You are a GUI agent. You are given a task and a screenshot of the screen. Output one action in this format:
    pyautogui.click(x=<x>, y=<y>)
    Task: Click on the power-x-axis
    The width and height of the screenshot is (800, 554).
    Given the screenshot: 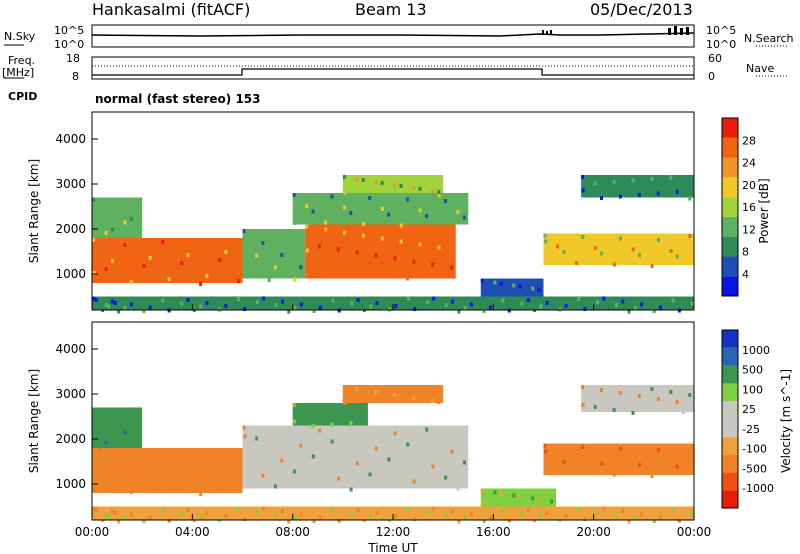 What is the action you would take?
    pyautogui.click(x=393, y=307)
    